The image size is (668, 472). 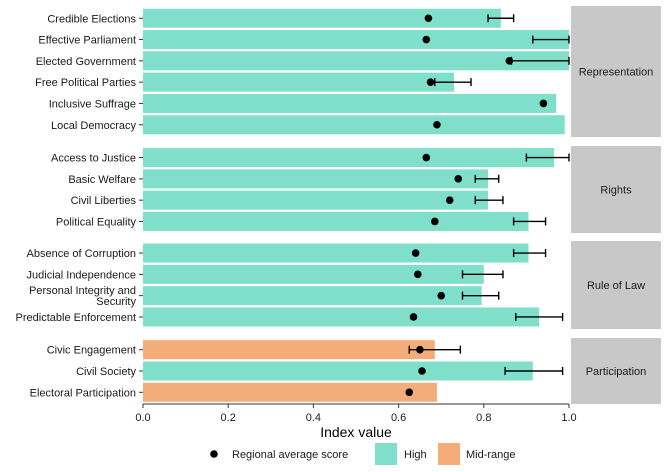 I want to click on facet-strip-label: Rights, so click(x=616, y=191).